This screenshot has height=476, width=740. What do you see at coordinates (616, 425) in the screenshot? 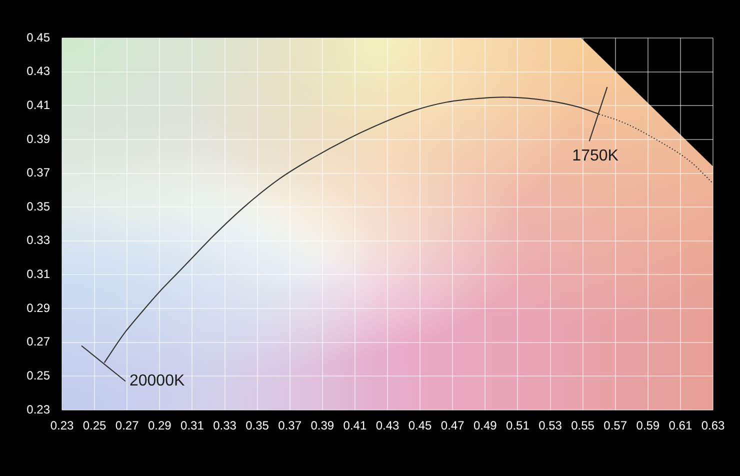
I see `x-tick-label: 0.57` at bounding box center [616, 425].